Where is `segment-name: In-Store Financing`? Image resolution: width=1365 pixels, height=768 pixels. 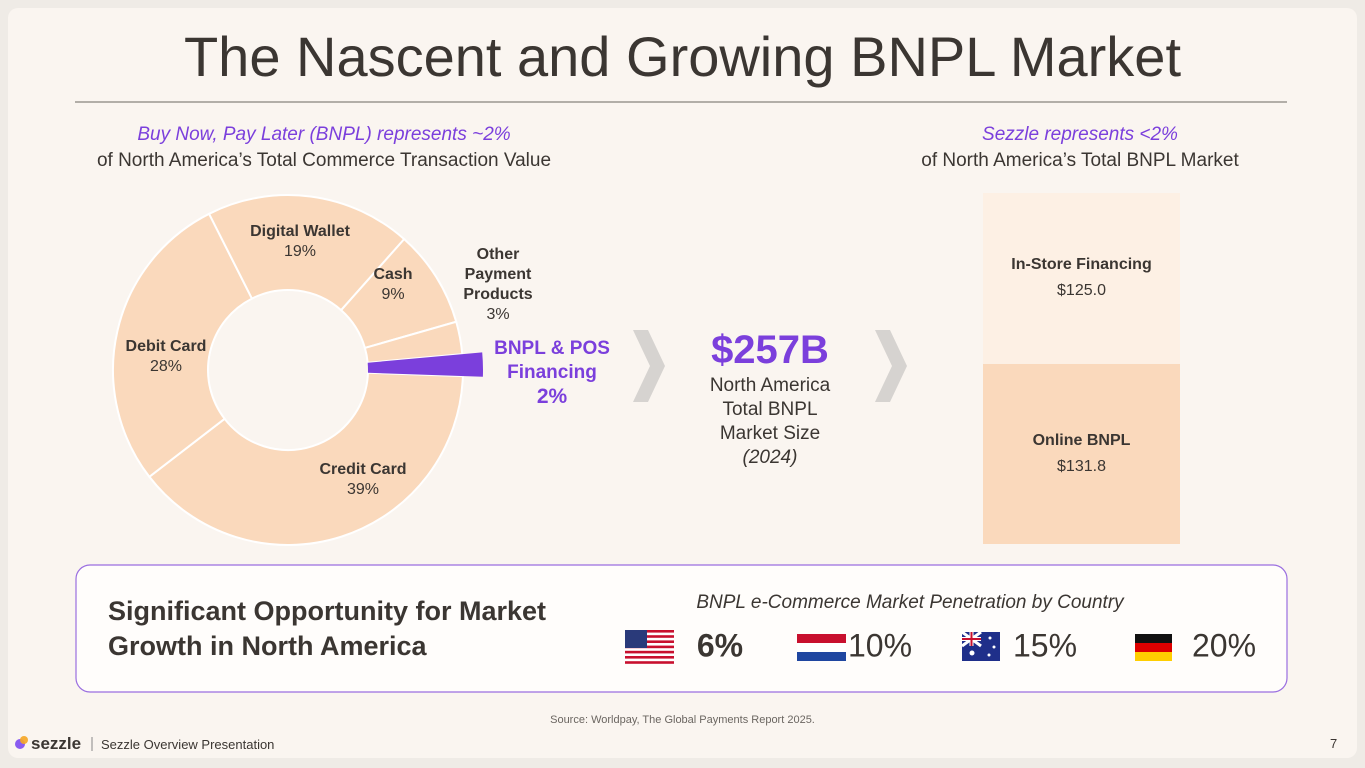 segment-name: In-Store Financing is located at coordinates (1081, 265).